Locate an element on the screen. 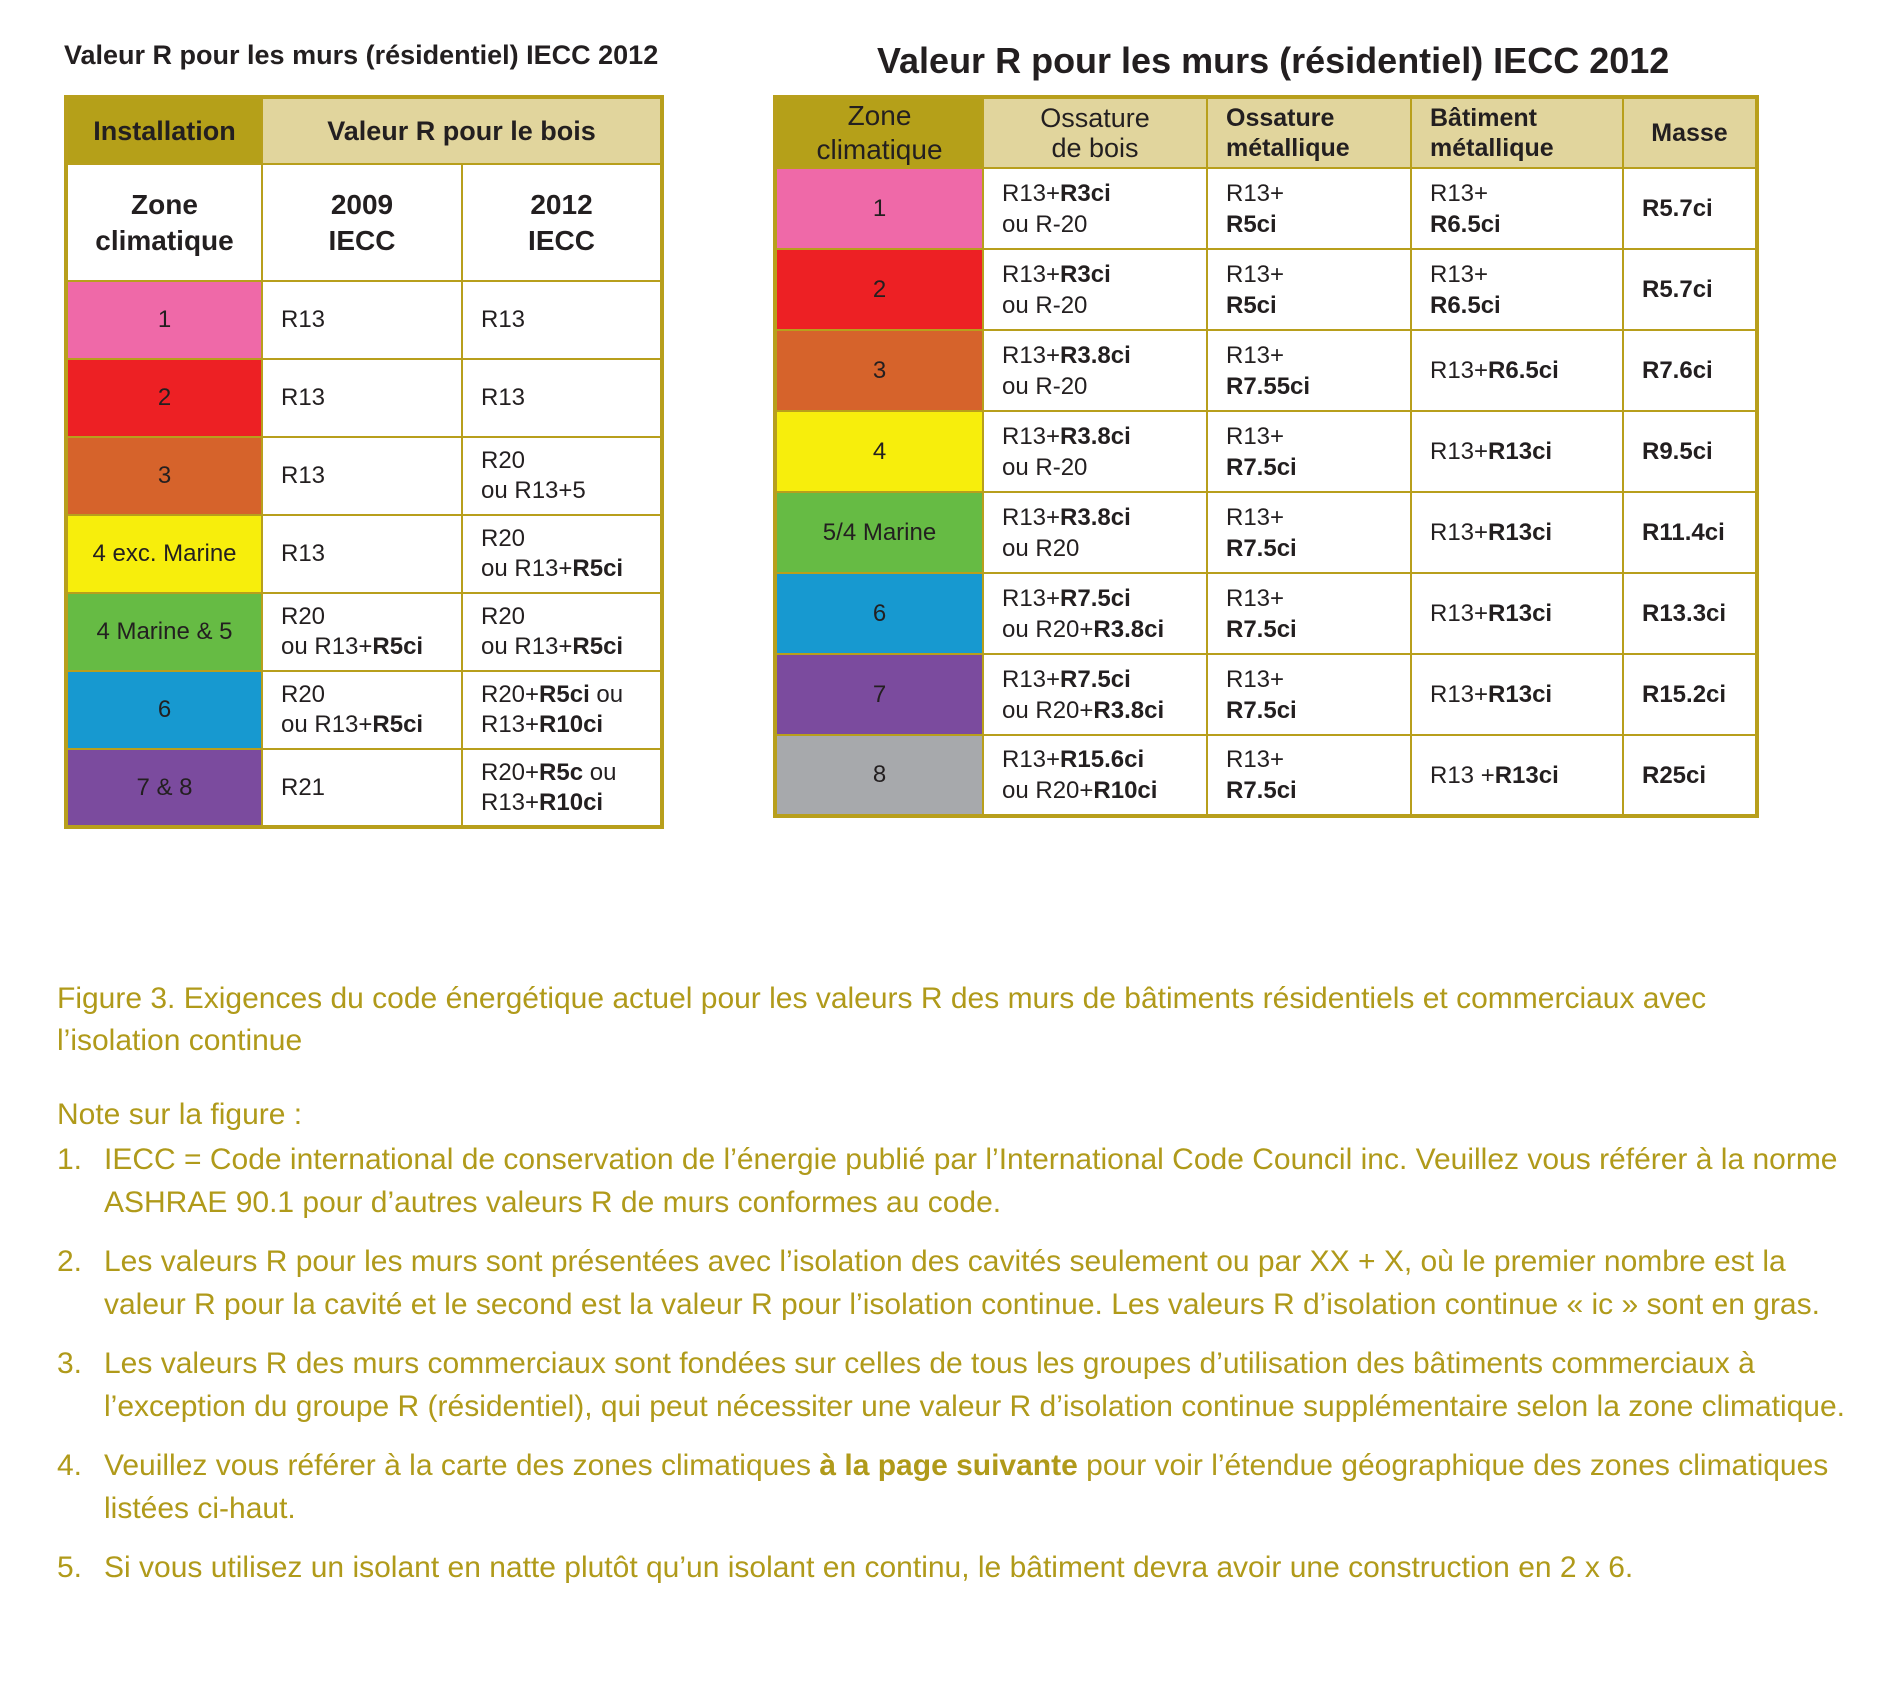 This screenshot has width=1891, height=1682. wood-frame-cell: R13+R3.8ci ou R-20 is located at coordinates (1095, 451).